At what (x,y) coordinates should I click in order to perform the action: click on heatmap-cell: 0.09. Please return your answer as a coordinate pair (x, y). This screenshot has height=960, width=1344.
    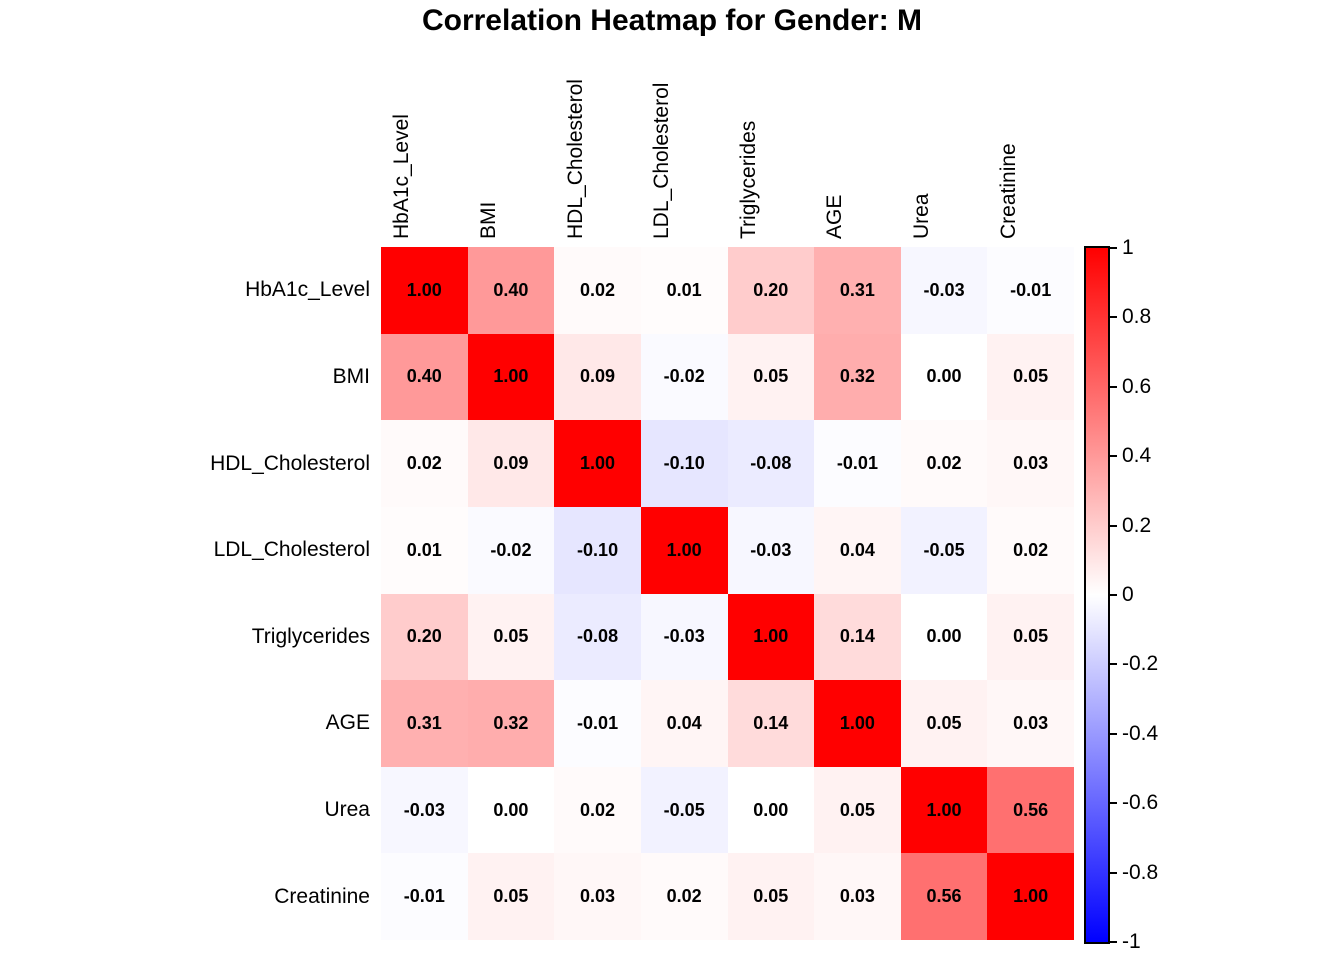
    Looking at the image, I should click on (511, 463).